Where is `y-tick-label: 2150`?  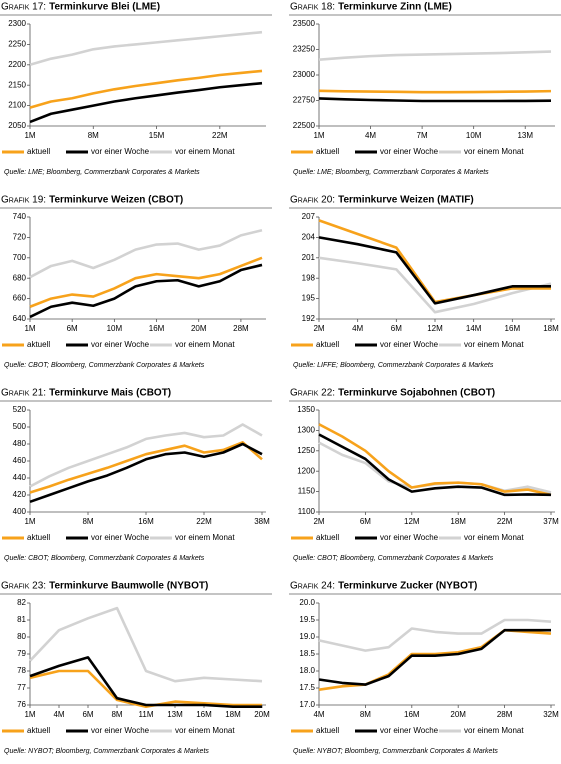
y-tick-label: 2150 is located at coordinates (17, 84).